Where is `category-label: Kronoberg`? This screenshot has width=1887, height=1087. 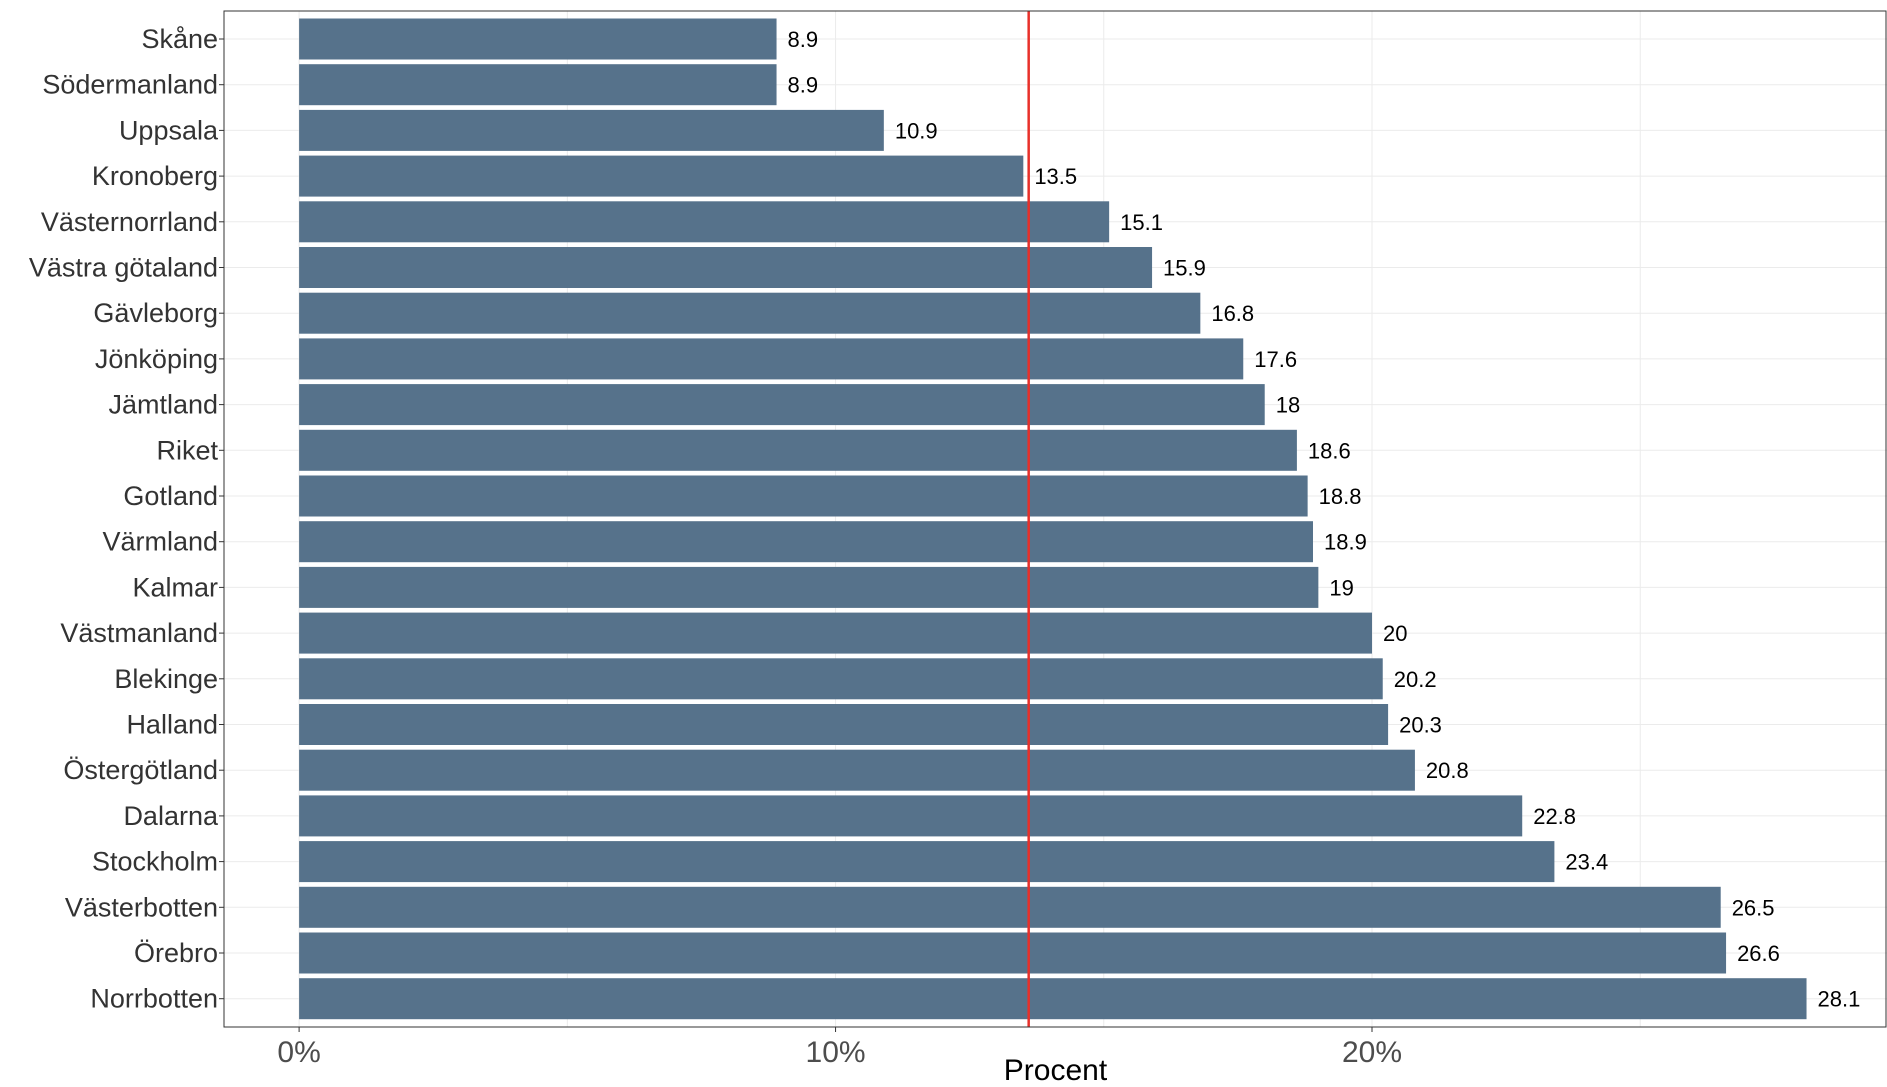
category-label: Kronoberg is located at coordinates (155, 176).